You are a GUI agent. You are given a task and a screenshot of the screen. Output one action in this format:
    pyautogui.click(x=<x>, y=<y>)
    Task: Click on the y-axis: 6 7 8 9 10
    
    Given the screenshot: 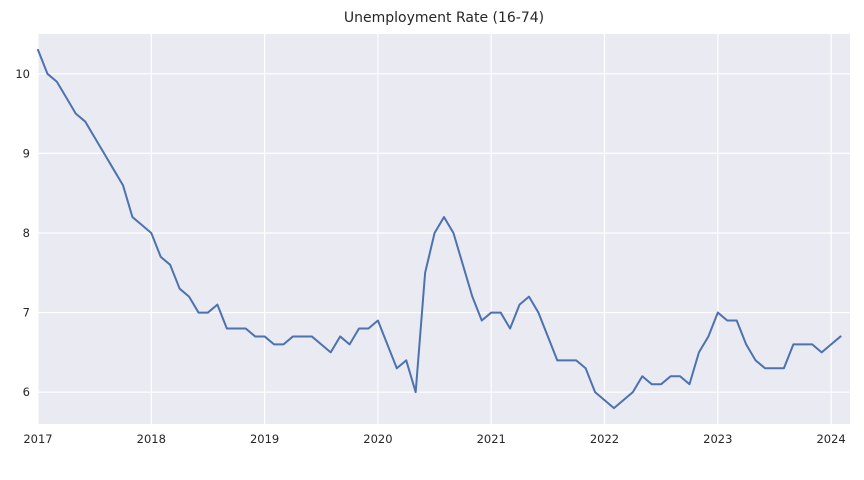 What is the action you would take?
    pyautogui.click(x=22, y=233)
    